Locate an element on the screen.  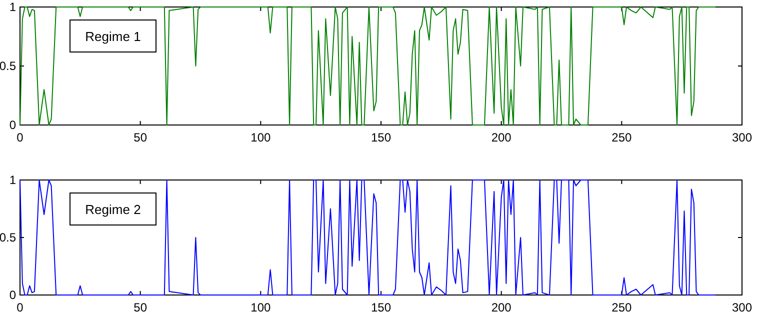
annotation: Regime 2 is located at coordinates (113, 209).